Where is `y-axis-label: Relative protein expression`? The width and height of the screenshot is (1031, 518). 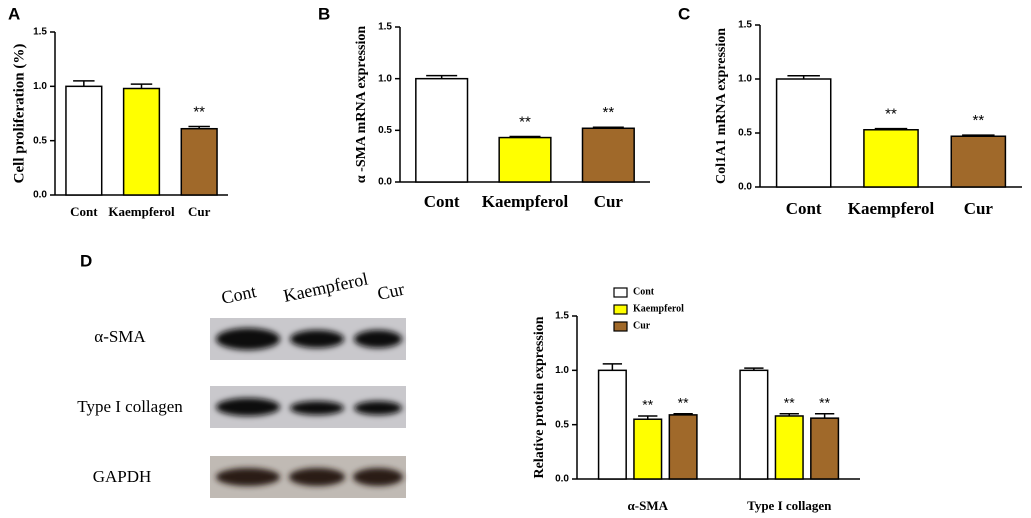
y-axis-label: Relative protein expression is located at coordinates (539, 397).